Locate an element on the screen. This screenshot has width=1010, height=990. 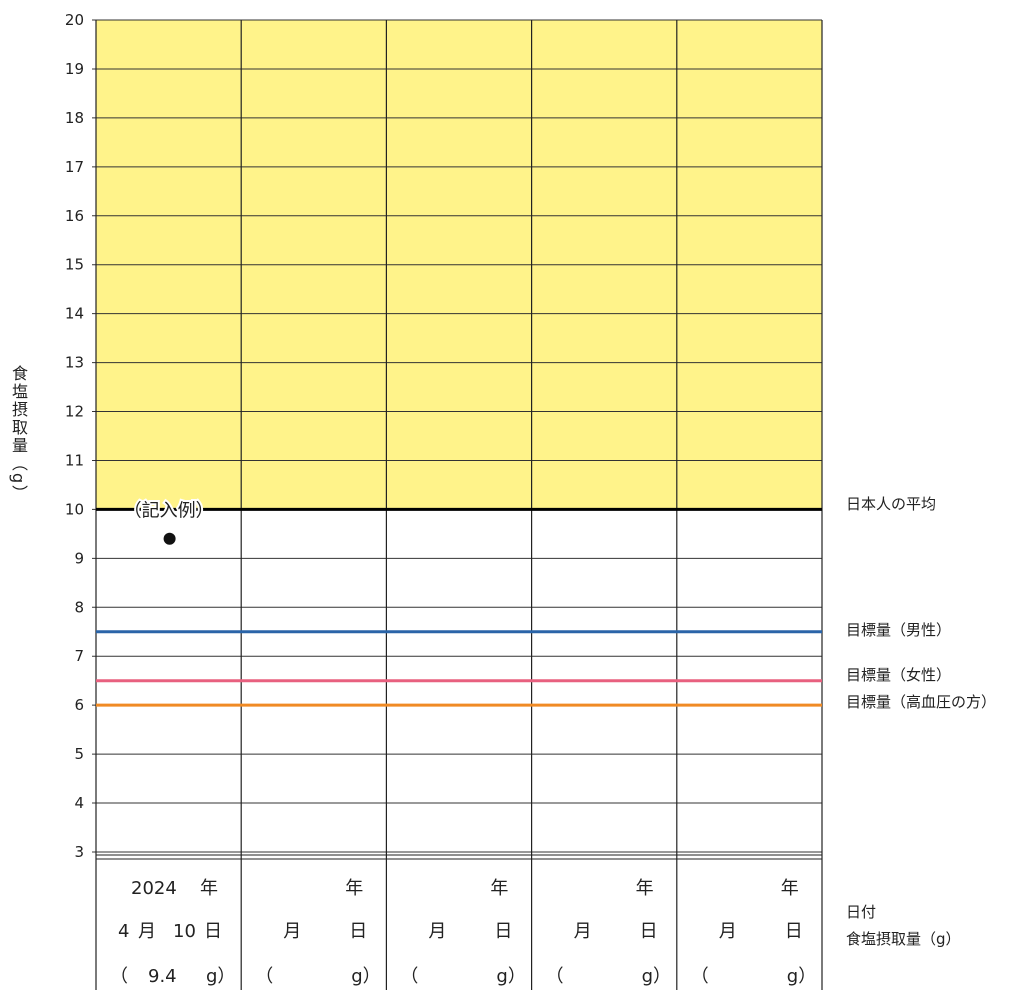
cell-day-unit-1: 日 is located at coordinates (358, 931).